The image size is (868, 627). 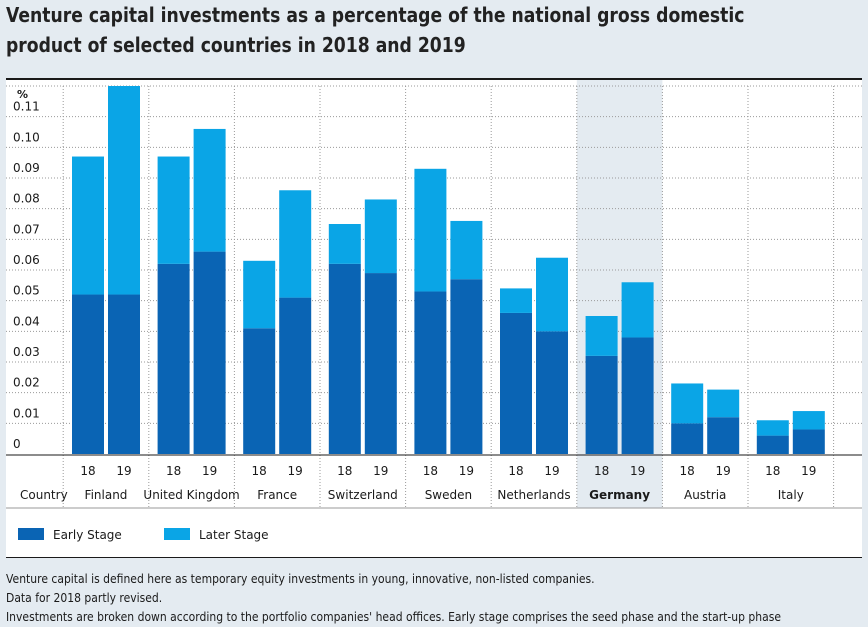 I want to click on y-tick-label: 0.06, so click(x=26, y=260).